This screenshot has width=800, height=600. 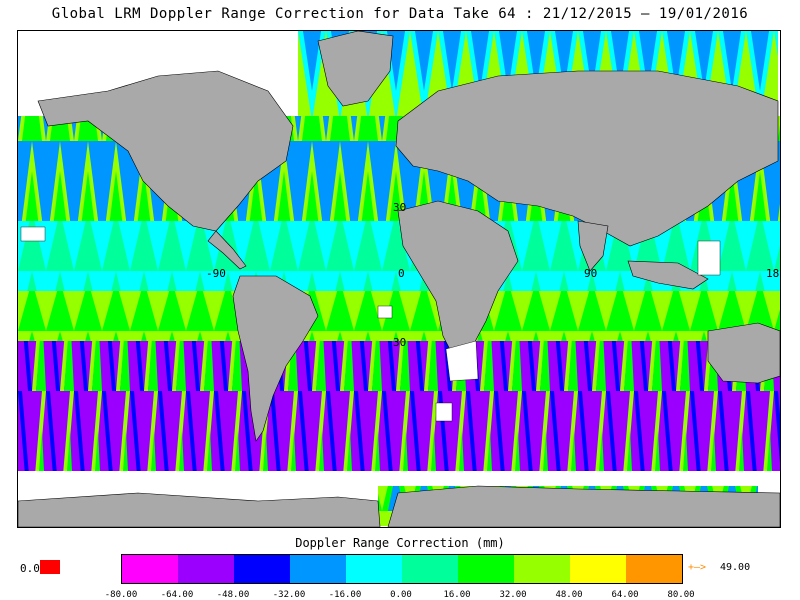 I want to click on colorbar-tick-label: 32.00, so click(x=513, y=595).